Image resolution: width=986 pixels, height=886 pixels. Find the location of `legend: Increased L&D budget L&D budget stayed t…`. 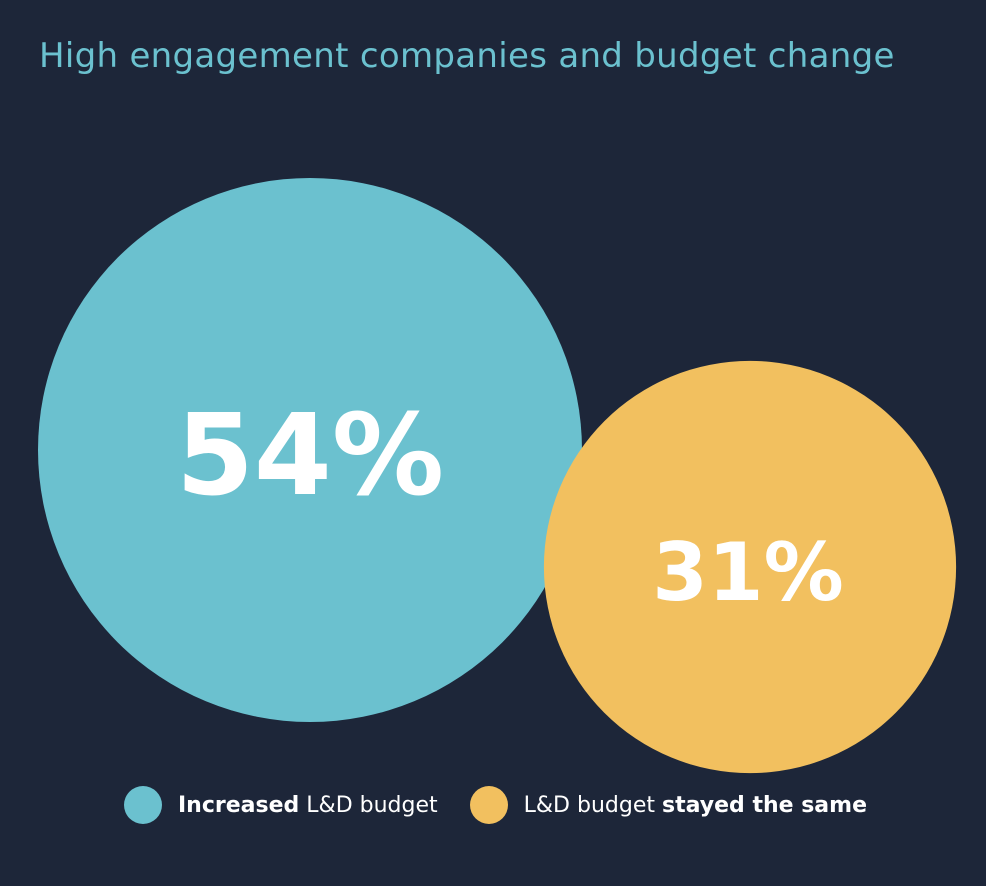

legend: Increased L&D budget L&D budget stayed t… is located at coordinates (495, 805).